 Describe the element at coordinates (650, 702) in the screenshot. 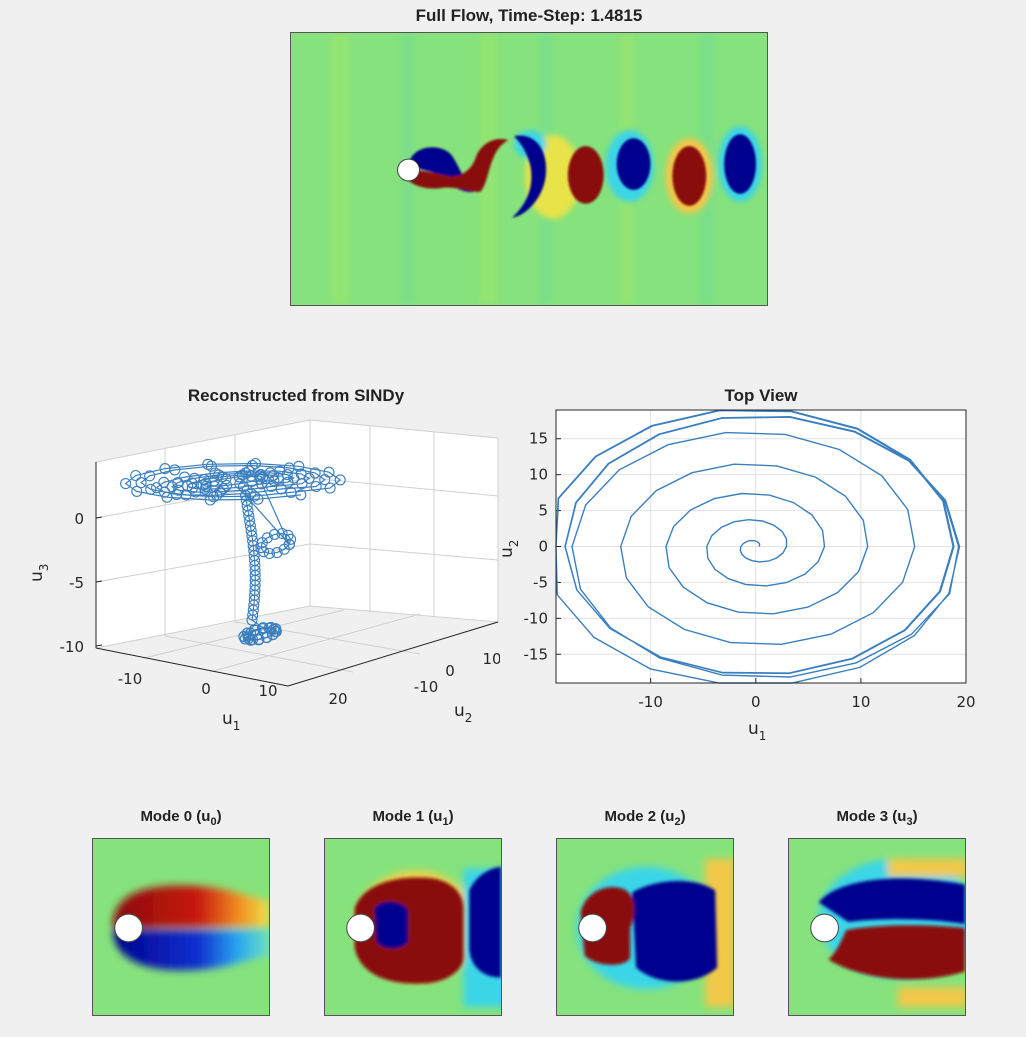

I see `top-view-x-tick: -10` at that location.